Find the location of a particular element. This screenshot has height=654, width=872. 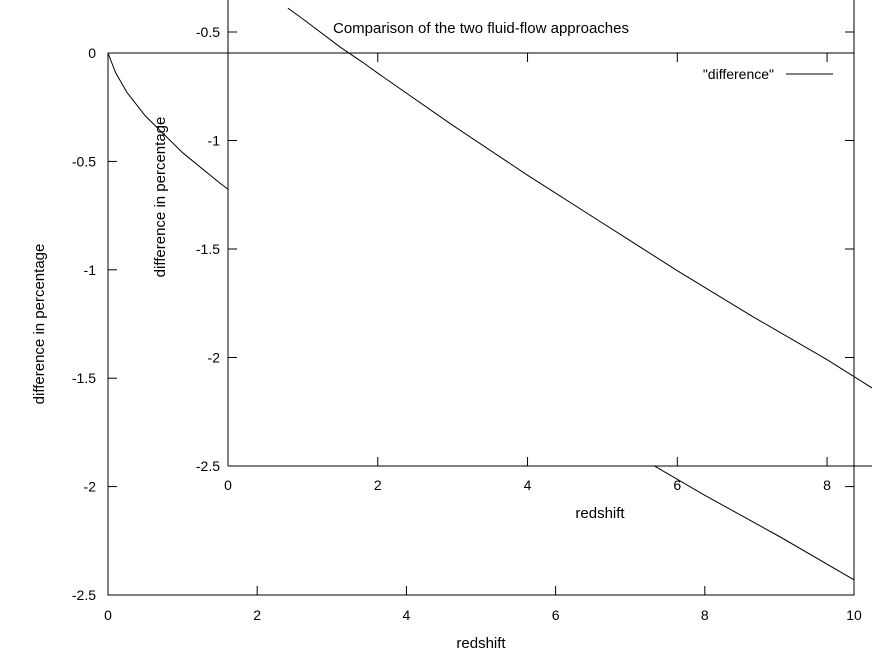

inset-x-tick-label: 0 is located at coordinates (228, 485).